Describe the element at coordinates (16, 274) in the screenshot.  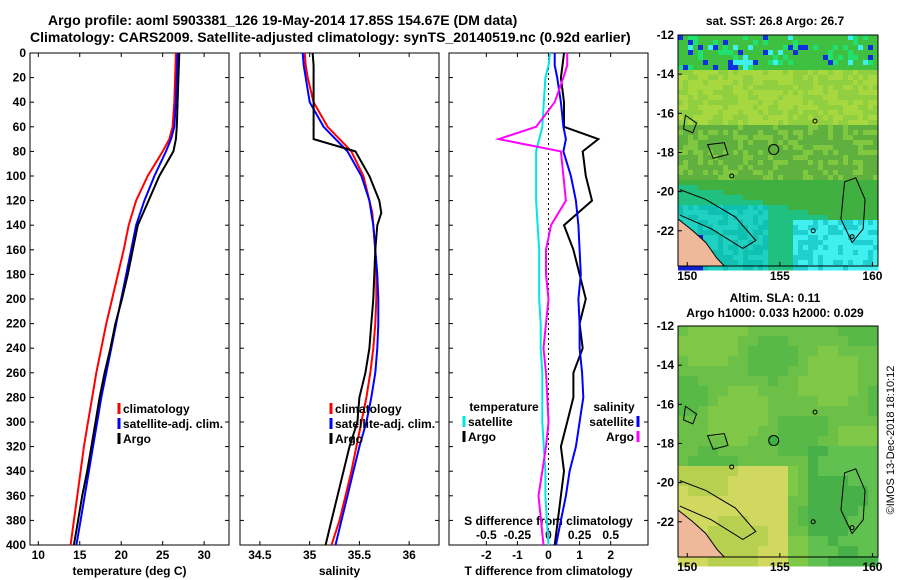
I see `y-tick-label-180: 180` at that location.